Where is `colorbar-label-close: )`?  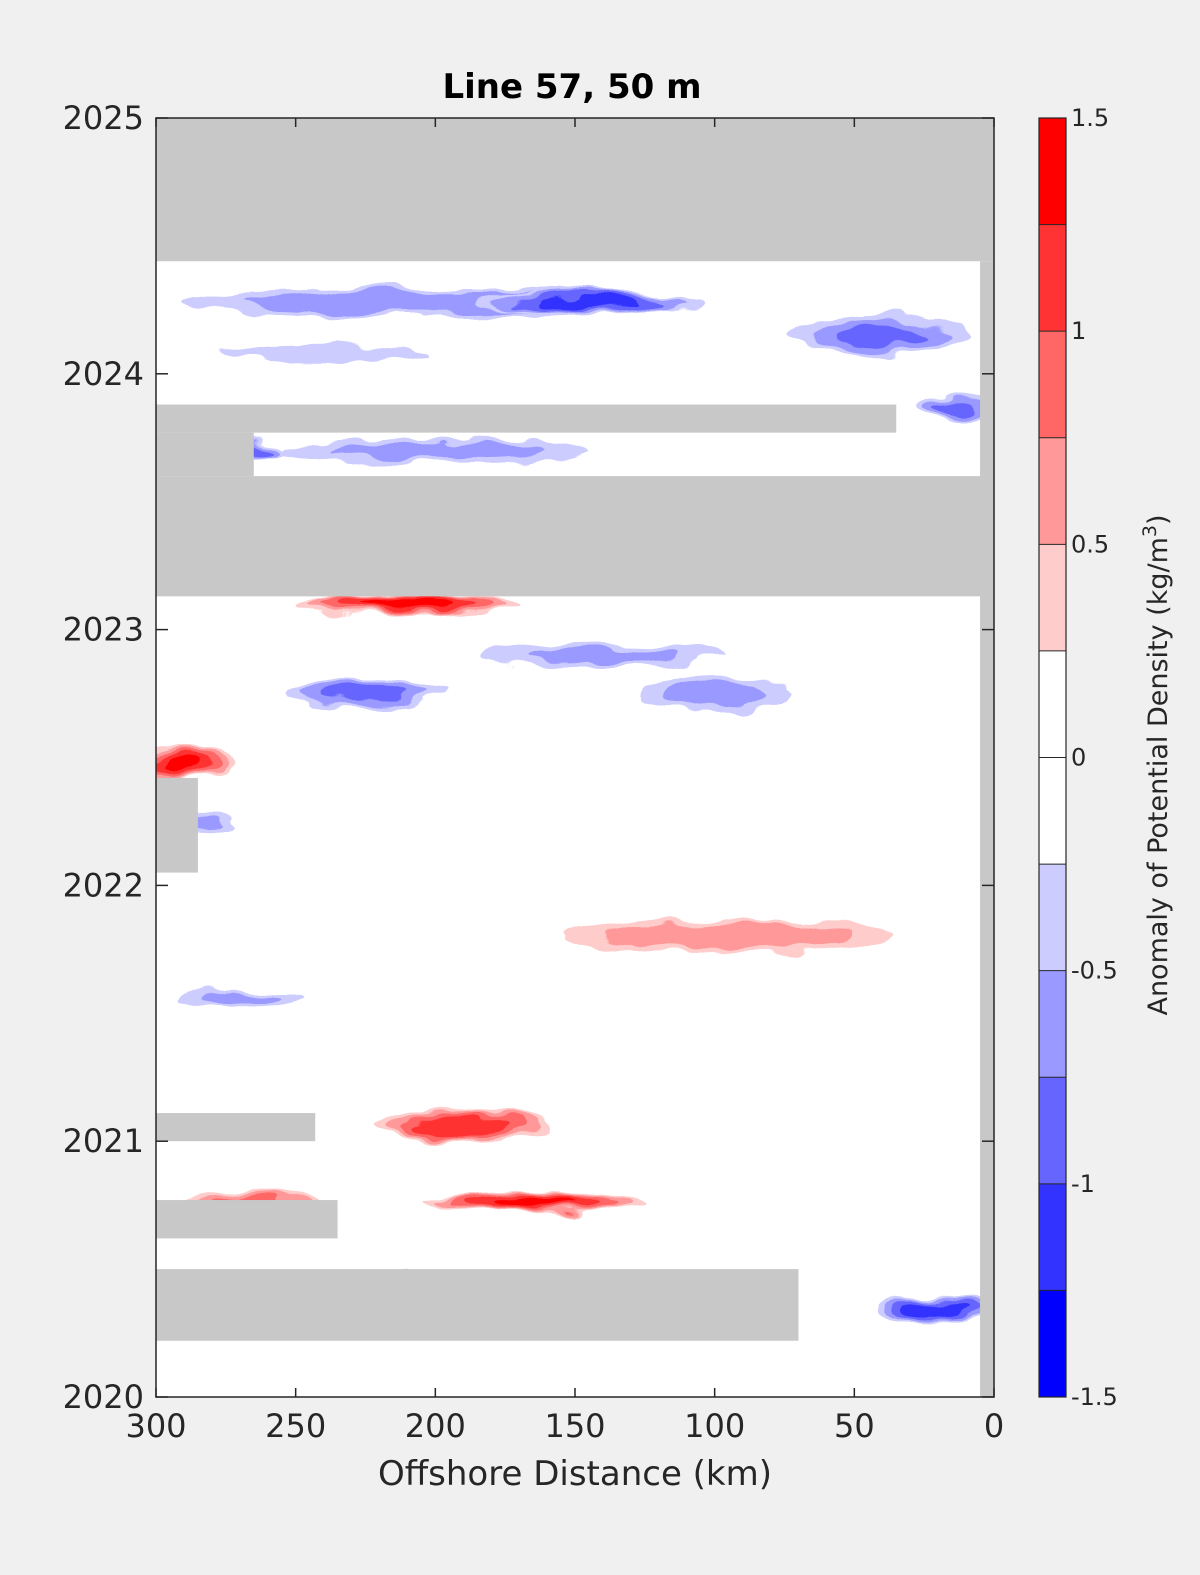
colorbar-label-close: ) is located at coordinates (1158, 519).